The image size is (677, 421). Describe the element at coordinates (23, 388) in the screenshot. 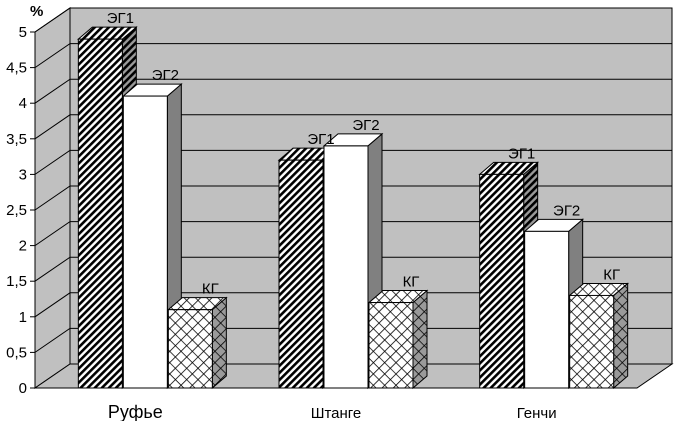

I see `y-tick-label: 0` at that location.